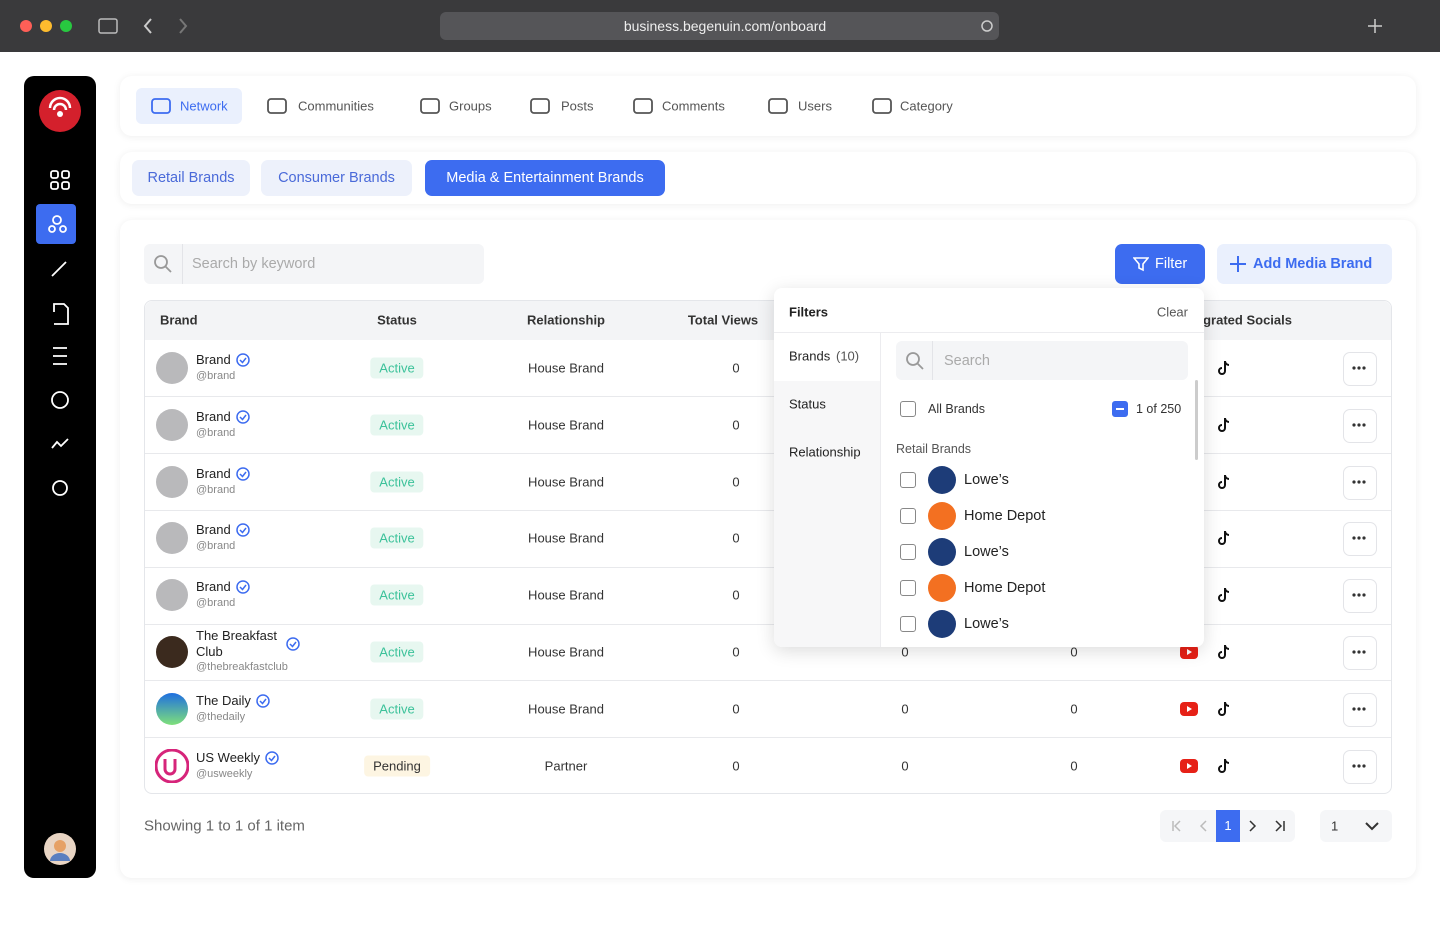 The width and height of the screenshot is (1440, 926). I want to click on sidebar, so click(60, 477).